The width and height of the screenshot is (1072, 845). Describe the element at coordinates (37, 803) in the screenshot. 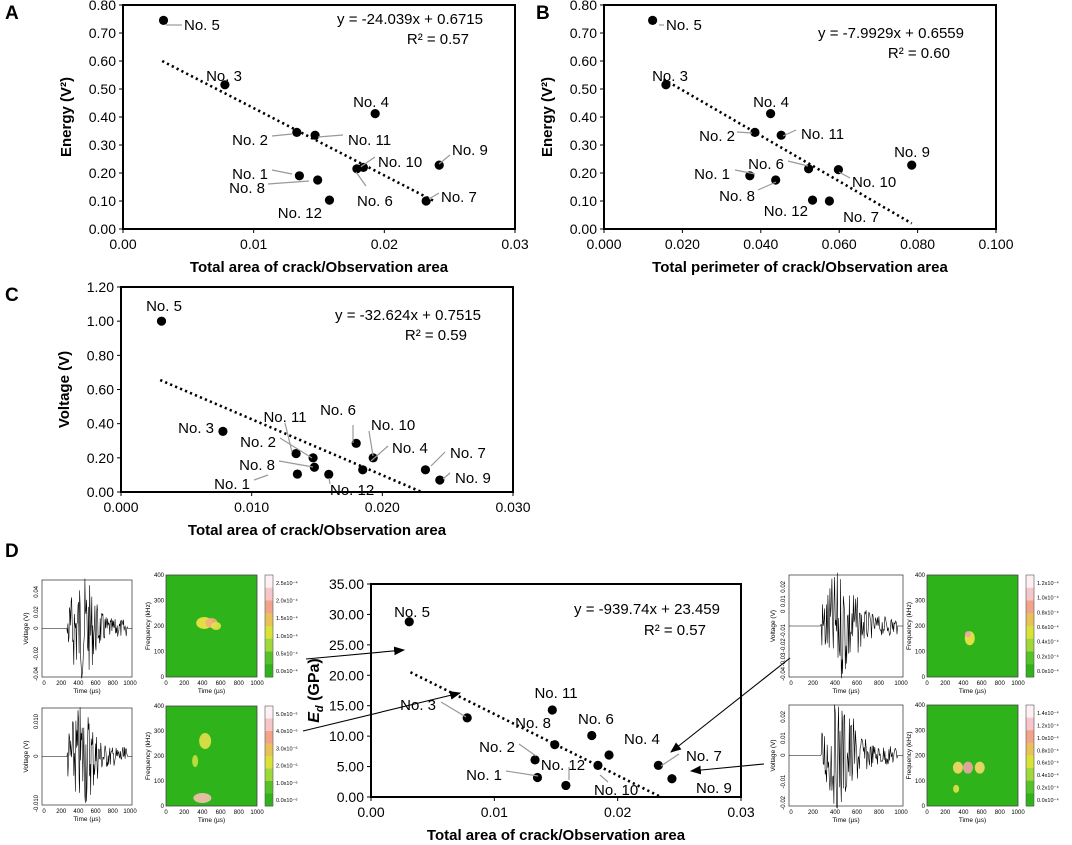

I see `inset-bl-waveform-ytick: -0.010` at that location.